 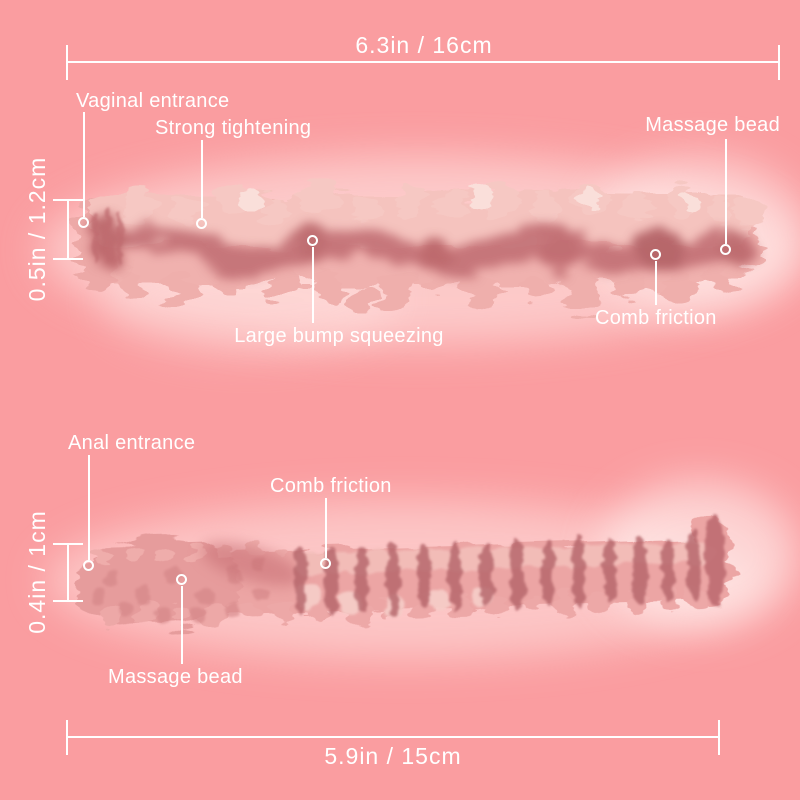 I want to click on label-massage-bead-1: Massage bead, so click(x=712, y=125).